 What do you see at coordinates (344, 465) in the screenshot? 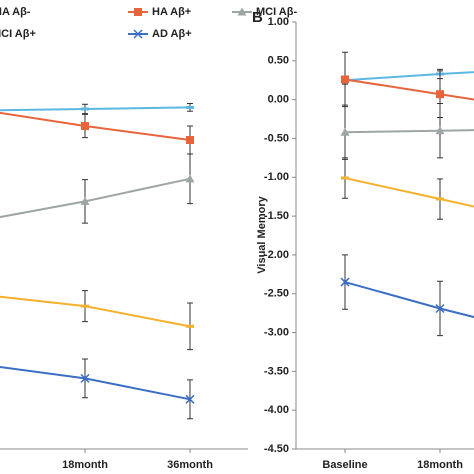
I see `x-tick-label: Baseline` at bounding box center [344, 465].